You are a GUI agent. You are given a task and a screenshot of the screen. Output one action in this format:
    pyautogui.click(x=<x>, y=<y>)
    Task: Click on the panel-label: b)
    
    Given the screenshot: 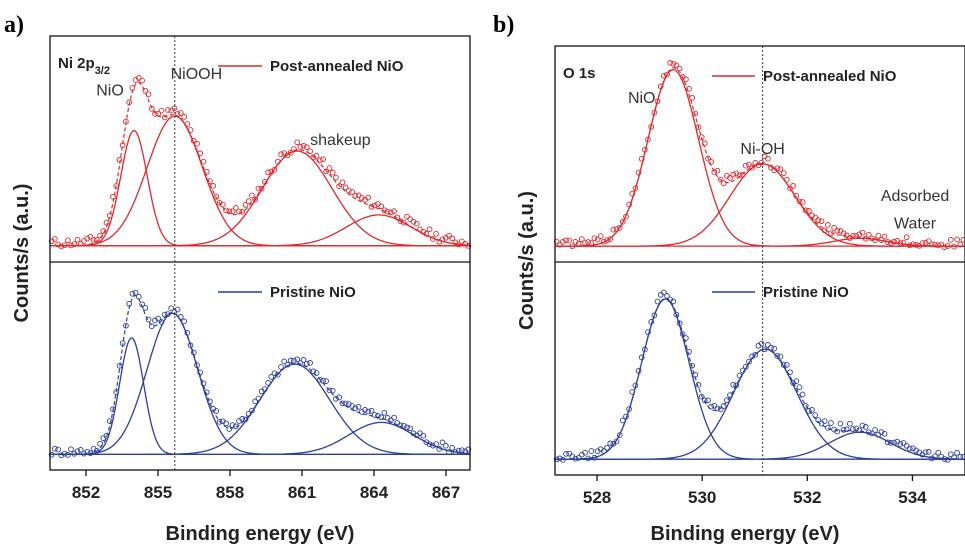 What is the action you would take?
    pyautogui.click(x=503, y=25)
    